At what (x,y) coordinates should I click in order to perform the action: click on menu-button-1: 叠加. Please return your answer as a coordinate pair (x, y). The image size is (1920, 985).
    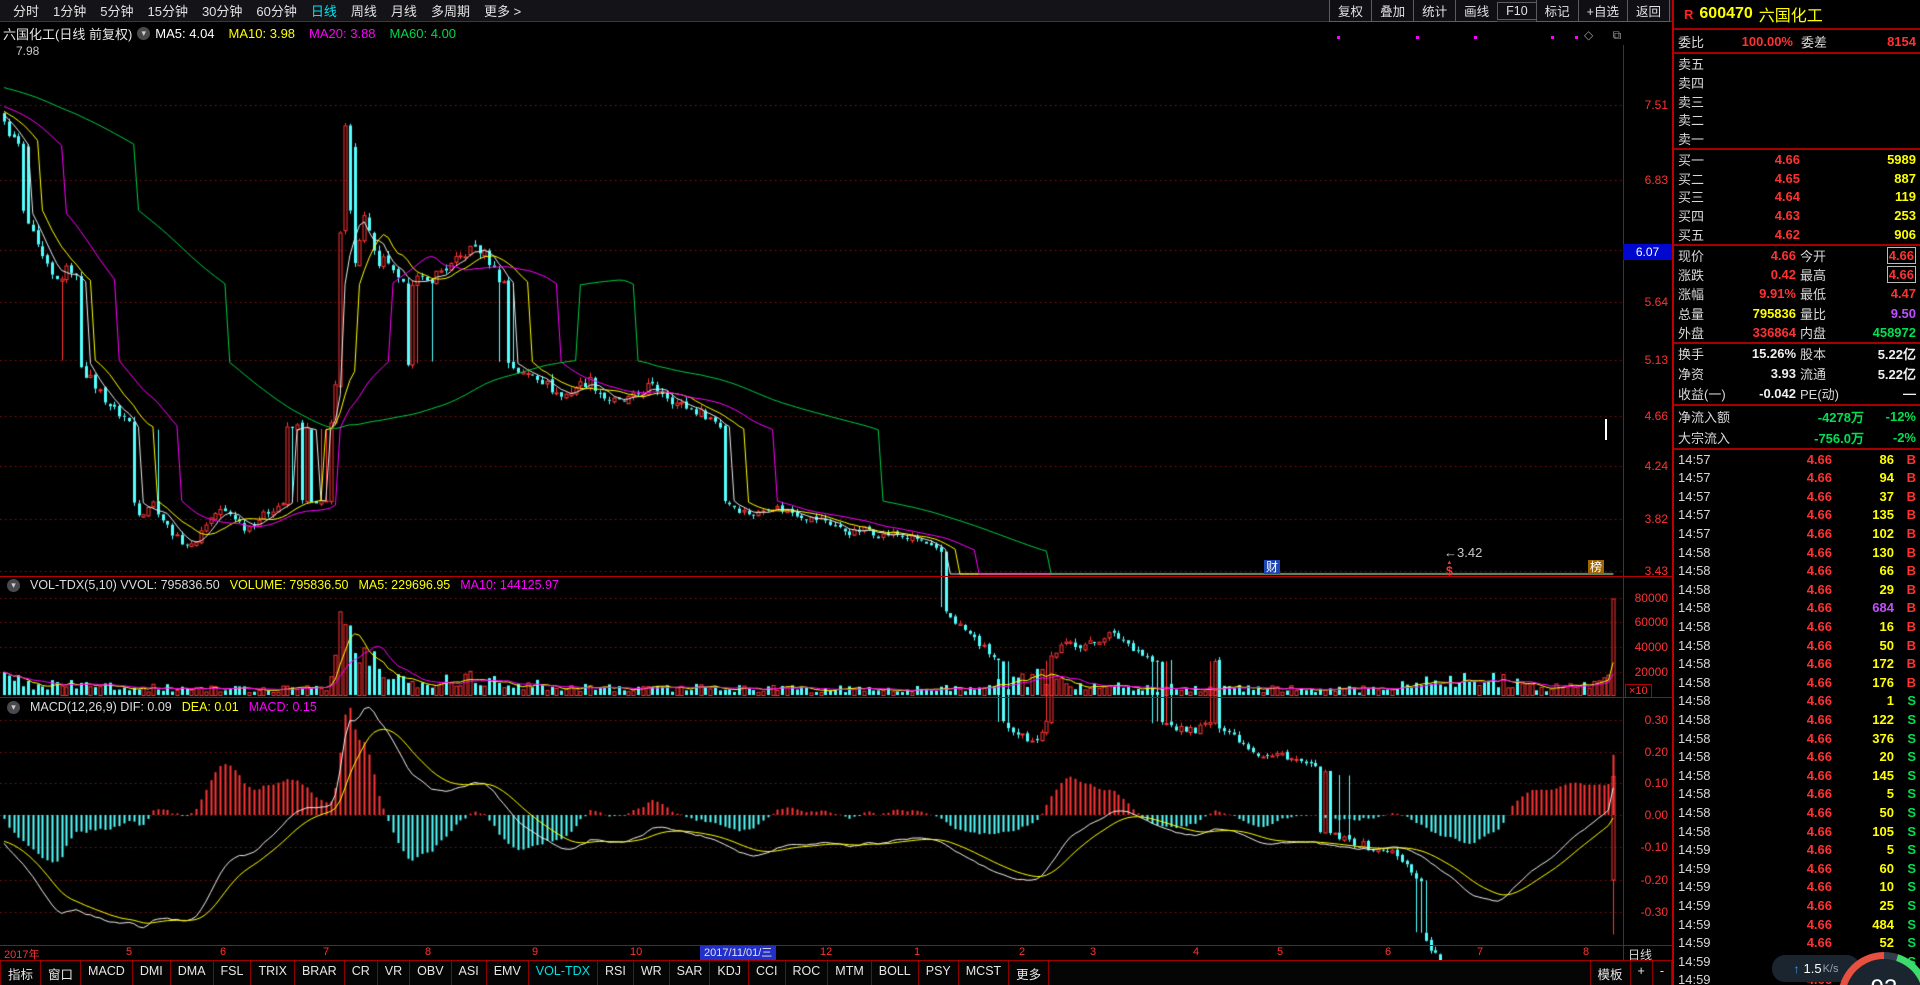
    Looking at the image, I should click on (1392, 11).